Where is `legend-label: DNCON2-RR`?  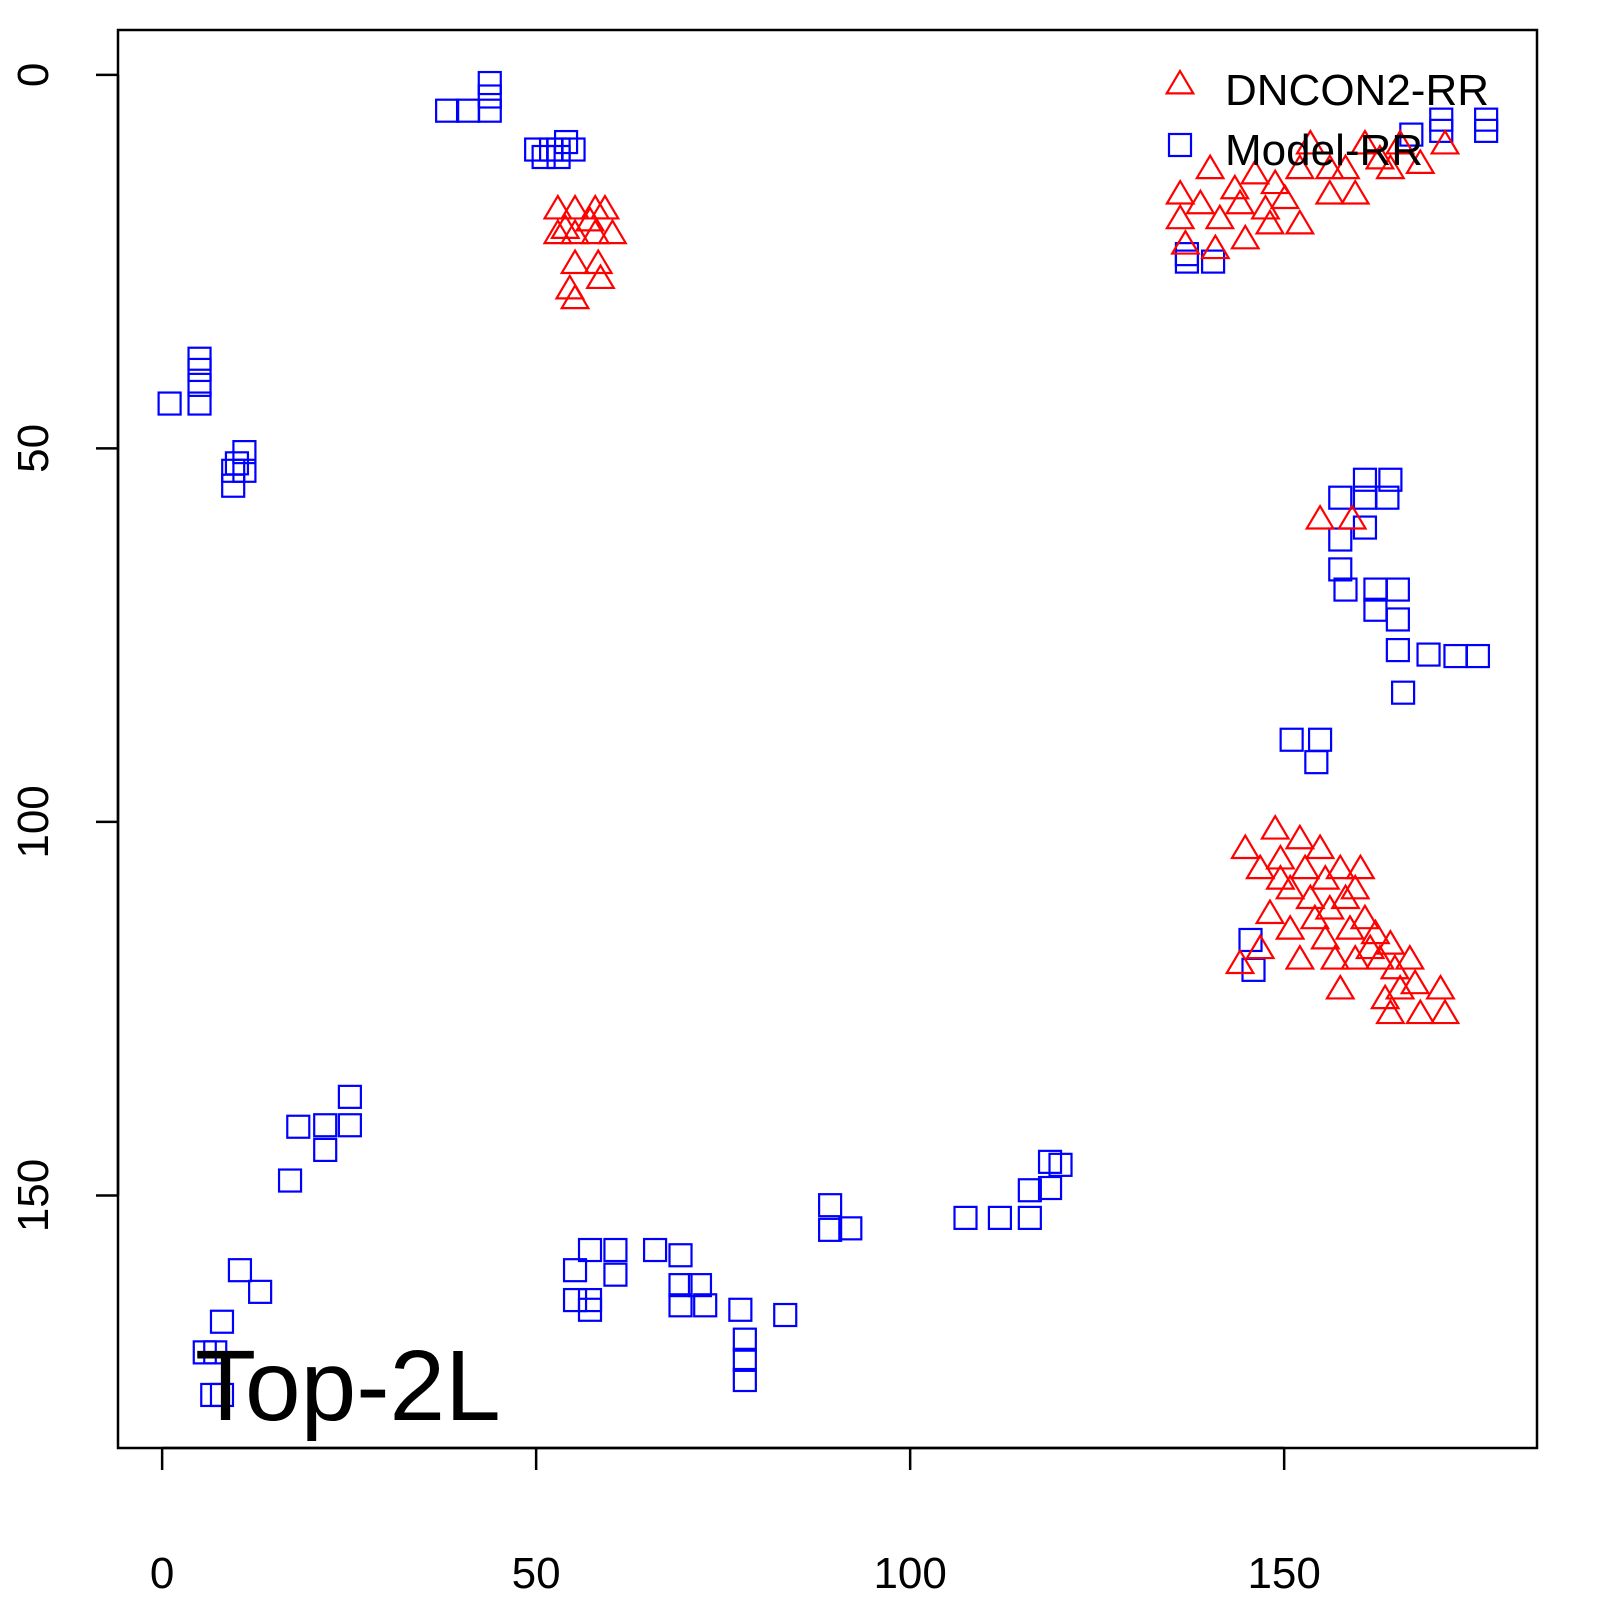
legend-label: DNCON2-RR is located at coordinates (1357, 90).